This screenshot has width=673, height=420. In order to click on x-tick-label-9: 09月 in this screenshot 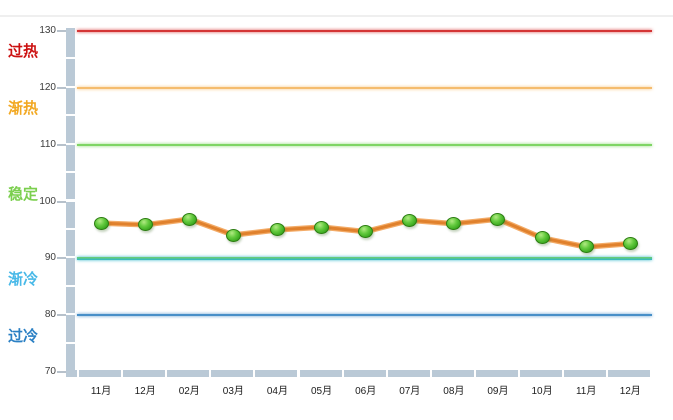, I will do `click(498, 391)`.